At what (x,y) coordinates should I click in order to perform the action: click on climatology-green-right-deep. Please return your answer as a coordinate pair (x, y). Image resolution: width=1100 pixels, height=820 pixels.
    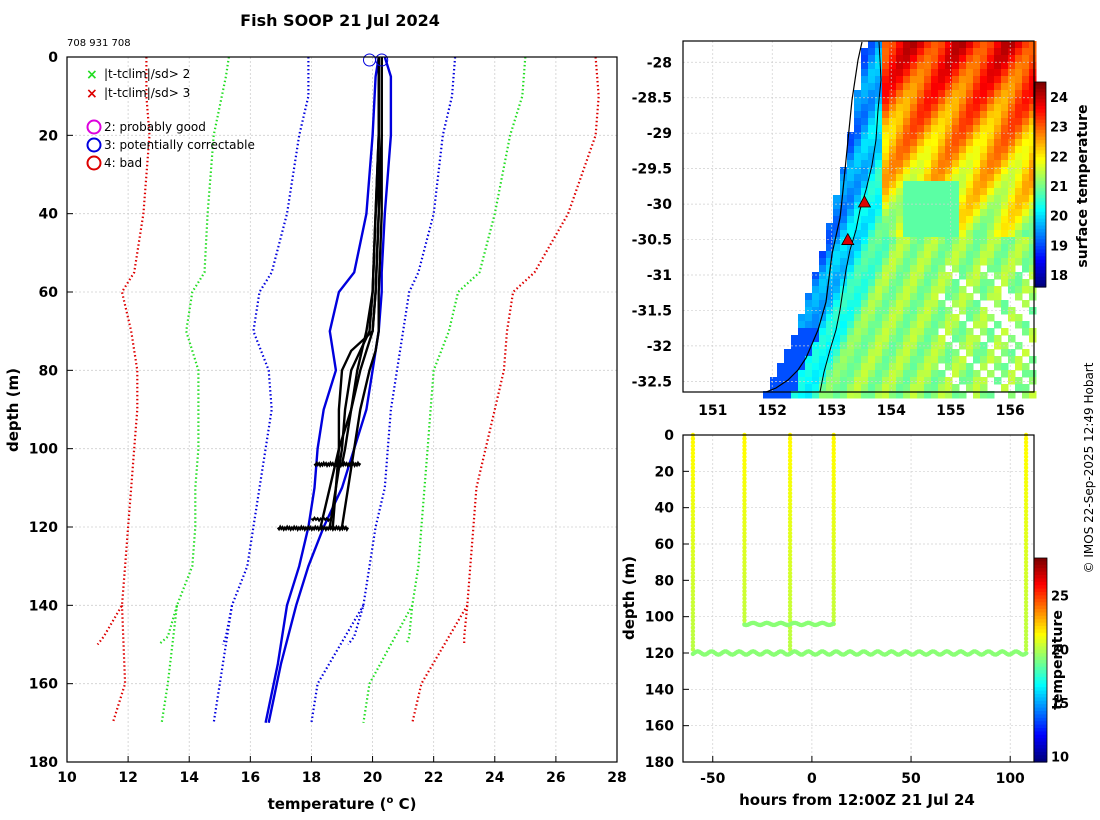
    Looking at the image, I should click on (388, 663).